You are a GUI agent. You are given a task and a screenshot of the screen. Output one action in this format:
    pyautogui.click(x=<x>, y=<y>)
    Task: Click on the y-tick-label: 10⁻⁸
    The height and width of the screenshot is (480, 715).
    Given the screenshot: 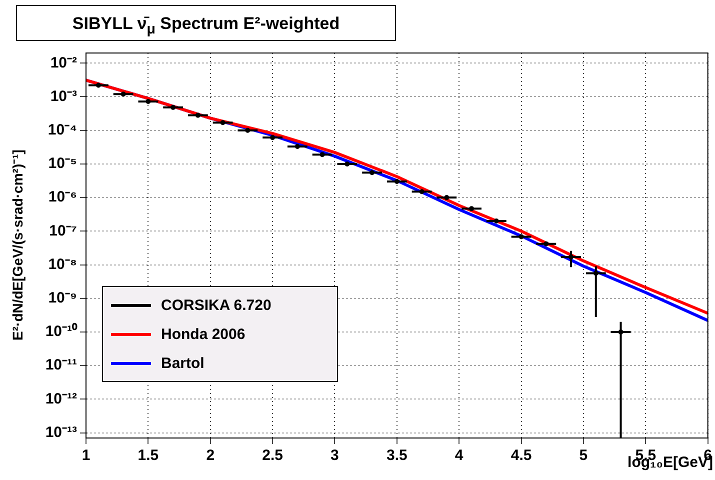 What is the action you would take?
    pyautogui.click(x=62, y=264)
    